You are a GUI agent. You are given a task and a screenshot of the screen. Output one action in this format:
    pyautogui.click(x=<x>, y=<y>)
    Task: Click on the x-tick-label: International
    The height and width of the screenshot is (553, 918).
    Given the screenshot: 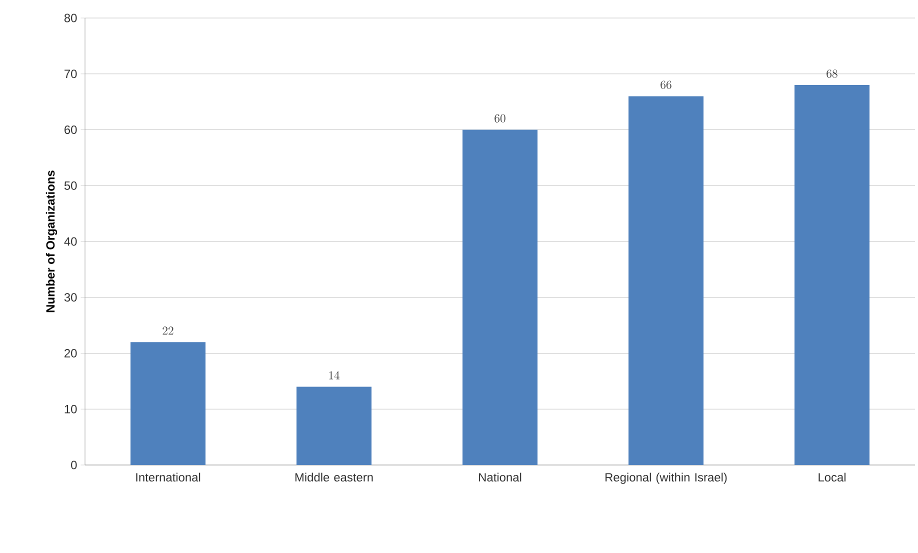 What is the action you would take?
    pyautogui.click(x=168, y=477)
    